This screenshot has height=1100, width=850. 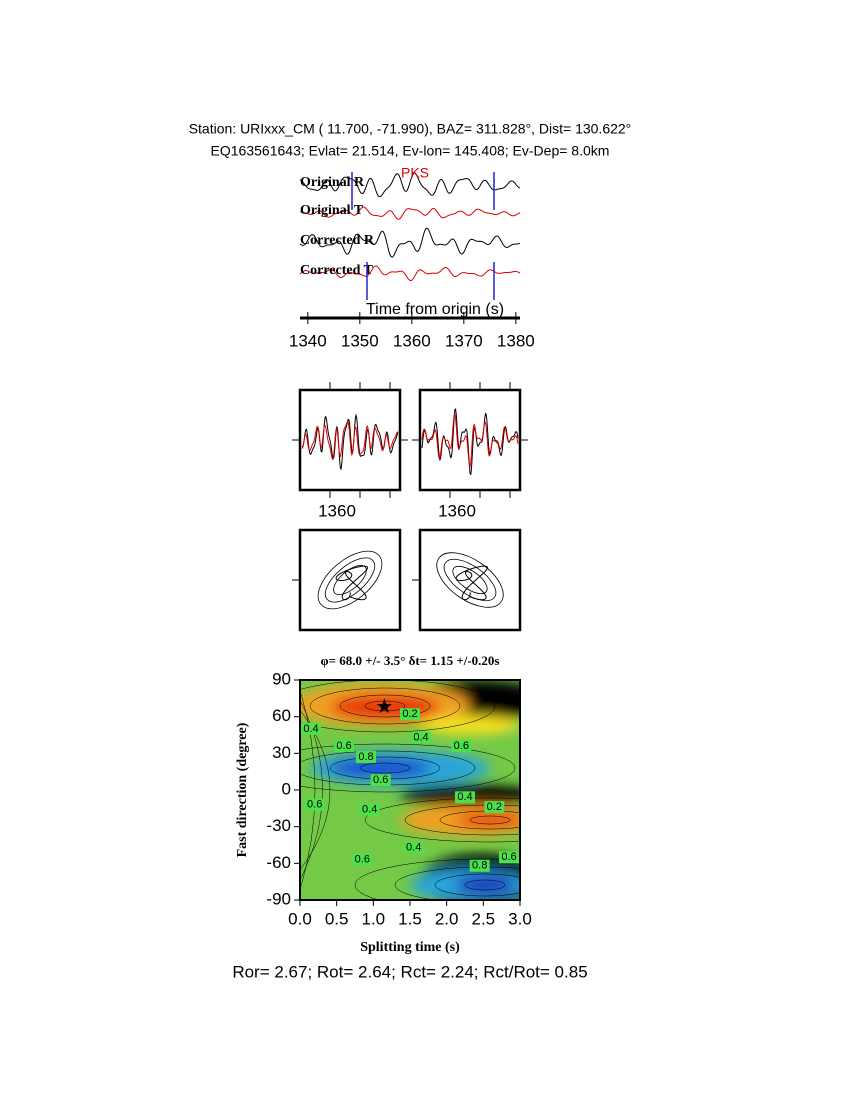 I want to click on x-tick-label: 1340, so click(x=308, y=340).